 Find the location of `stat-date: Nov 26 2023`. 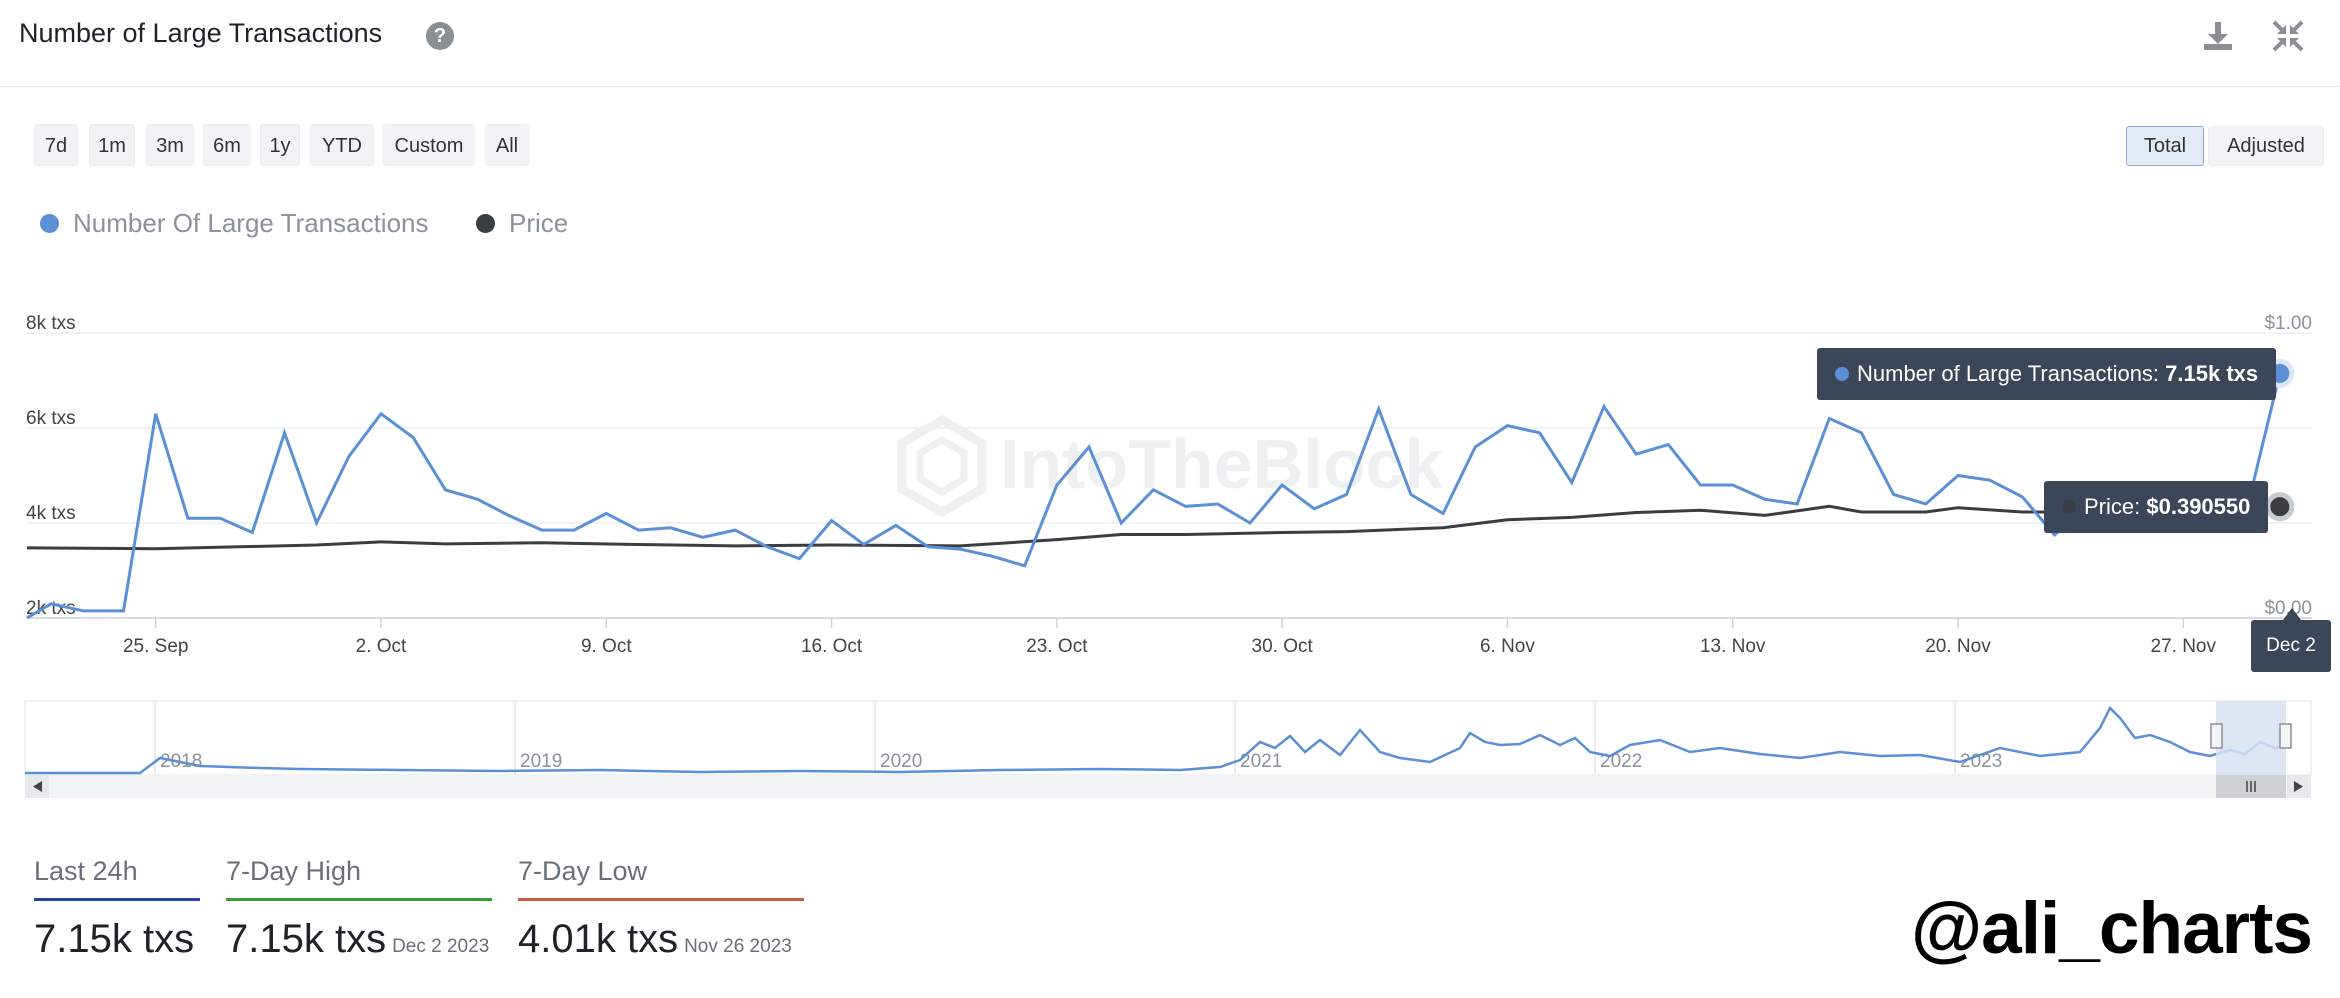

stat-date: Nov 26 2023 is located at coordinates (738, 946).